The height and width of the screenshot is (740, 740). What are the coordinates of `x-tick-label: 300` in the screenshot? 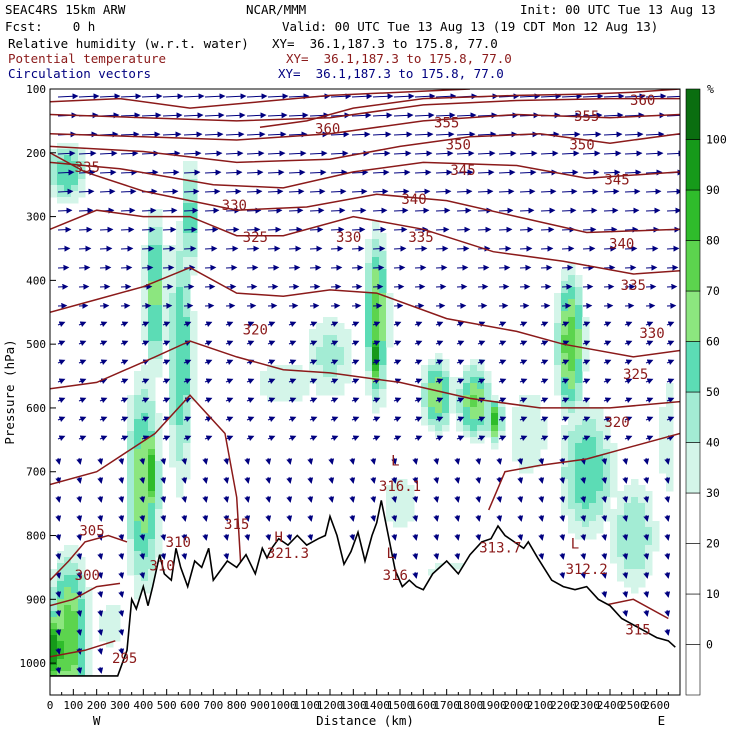 It's located at (120, 705).